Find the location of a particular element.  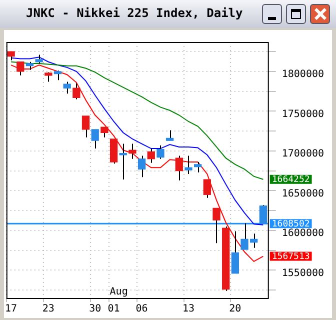

data-label: 1664252 is located at coordinates (291, 180).